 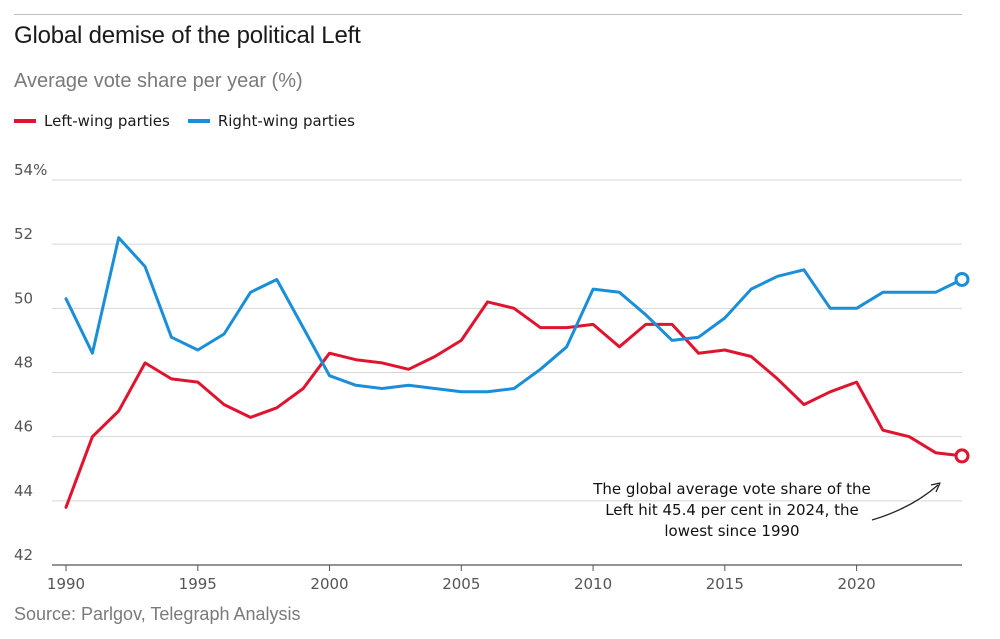 What do you see at coordinates (198, 584) in the screenshot?
I see `x-tick-label-1995: 1995` at bounding box center [198, 584].